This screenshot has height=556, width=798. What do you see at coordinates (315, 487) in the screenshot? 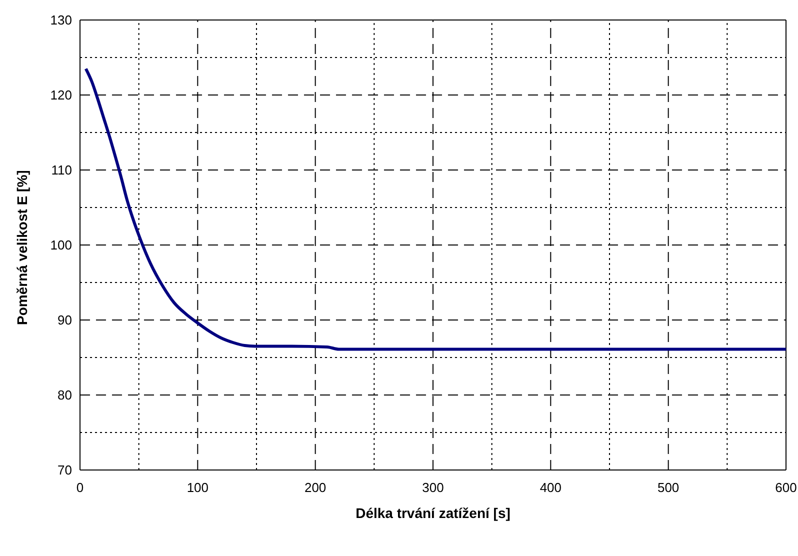
I see `x-tick-label: 200` at bounding box center [315, 487].